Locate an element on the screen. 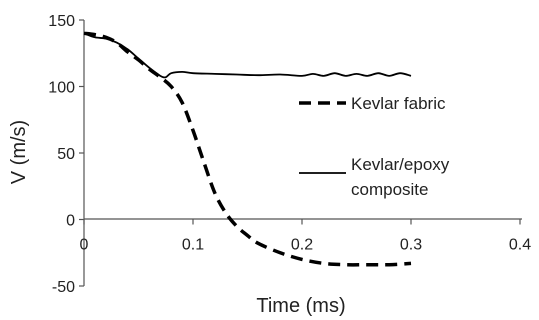 Image resolution: width=539 pixels, height=320 pixels. y-axis-title: V (m/s) is located at coordinates (19, 152).